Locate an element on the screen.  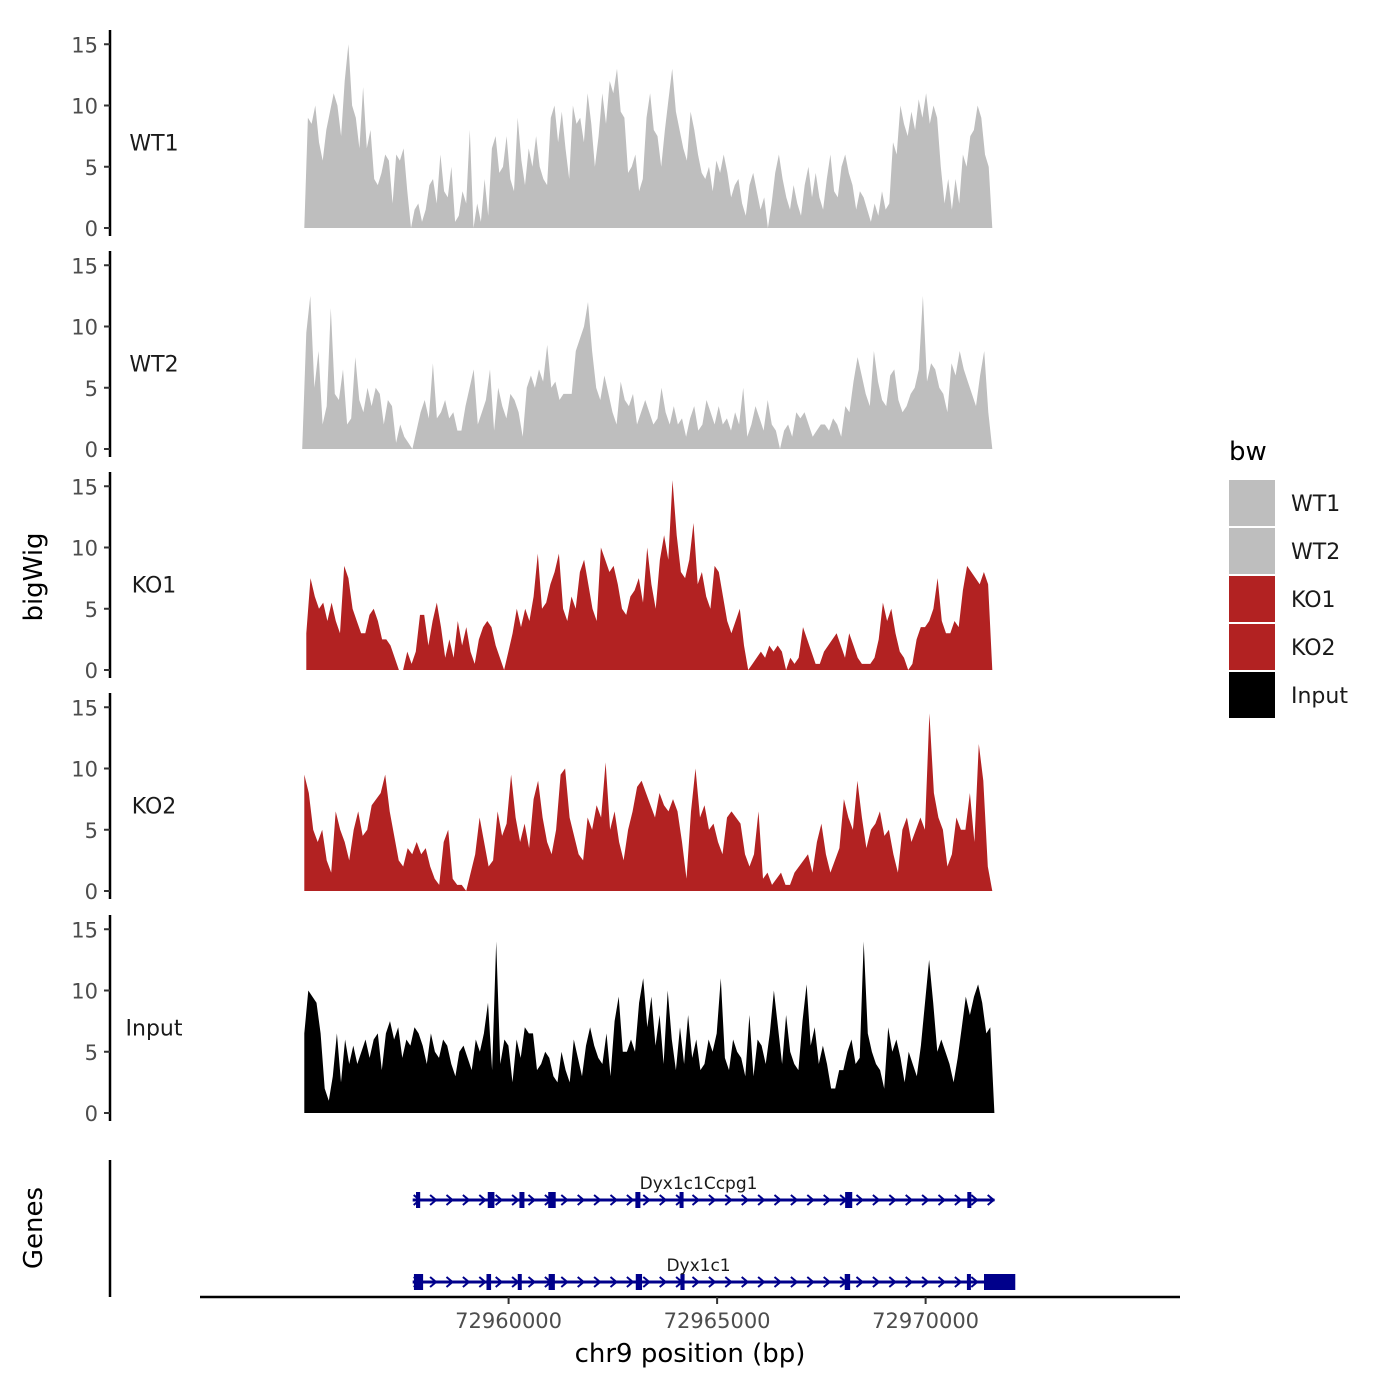
legend-label: Input is located at coordinates (1319, 696).